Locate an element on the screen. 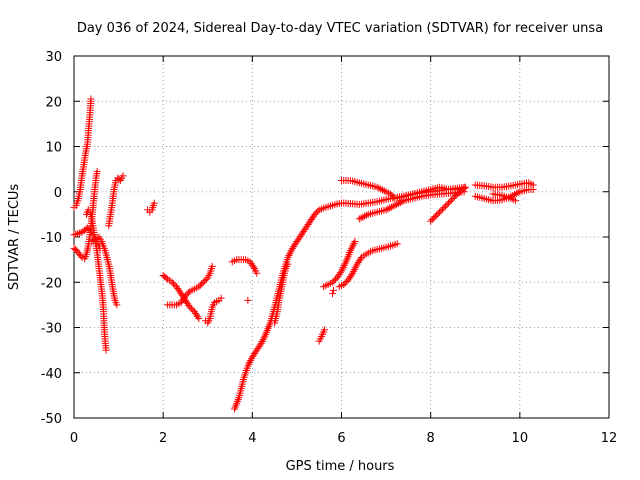 The height and width of the screenshot is (480, 640). x-tick-labels: 0 2 4 6 8 10 12 is located at coordinates (343, 438).